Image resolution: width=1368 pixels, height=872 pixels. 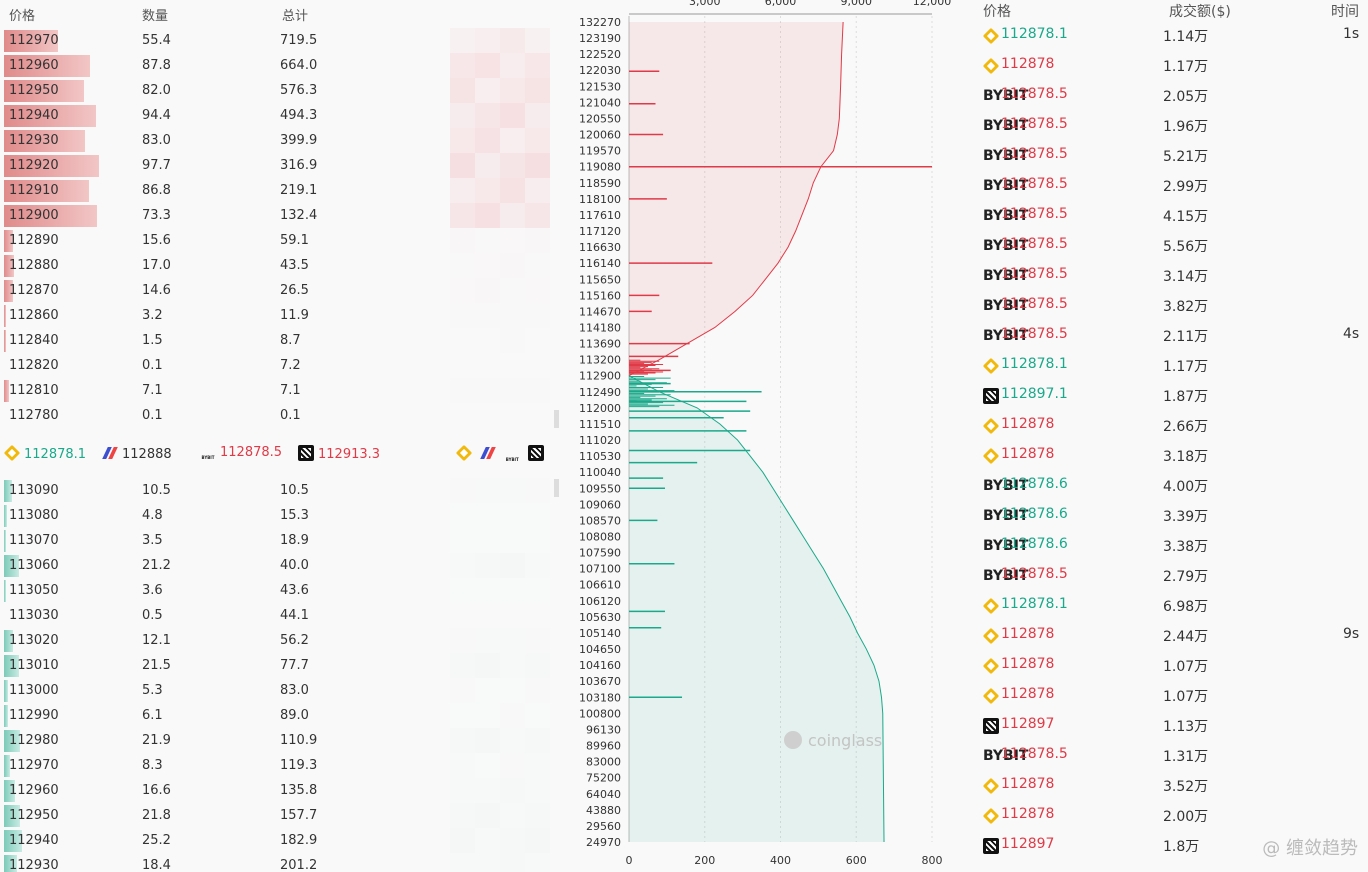 What do you see at coordinates (227, 90) in the screenshot?
I see `orderbook-row: 112950 82.0 576.3` at bounding box center [227, 90].